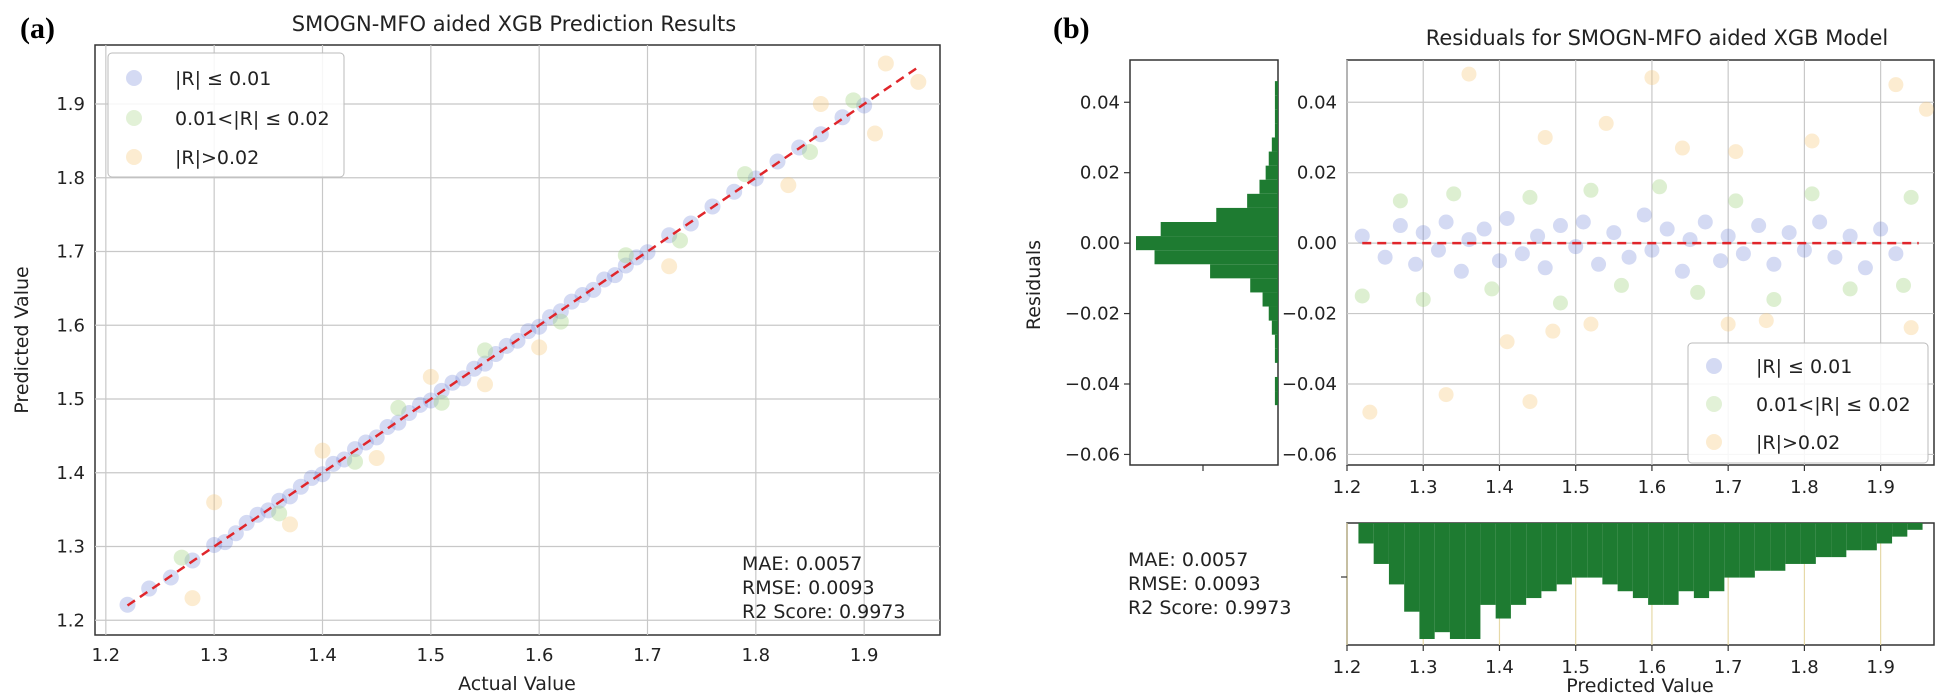  What do you see at coordinates (1071, 28) in the screenshot?
I see `panel-b-label: (b)` at bounding box center [1071, 28].